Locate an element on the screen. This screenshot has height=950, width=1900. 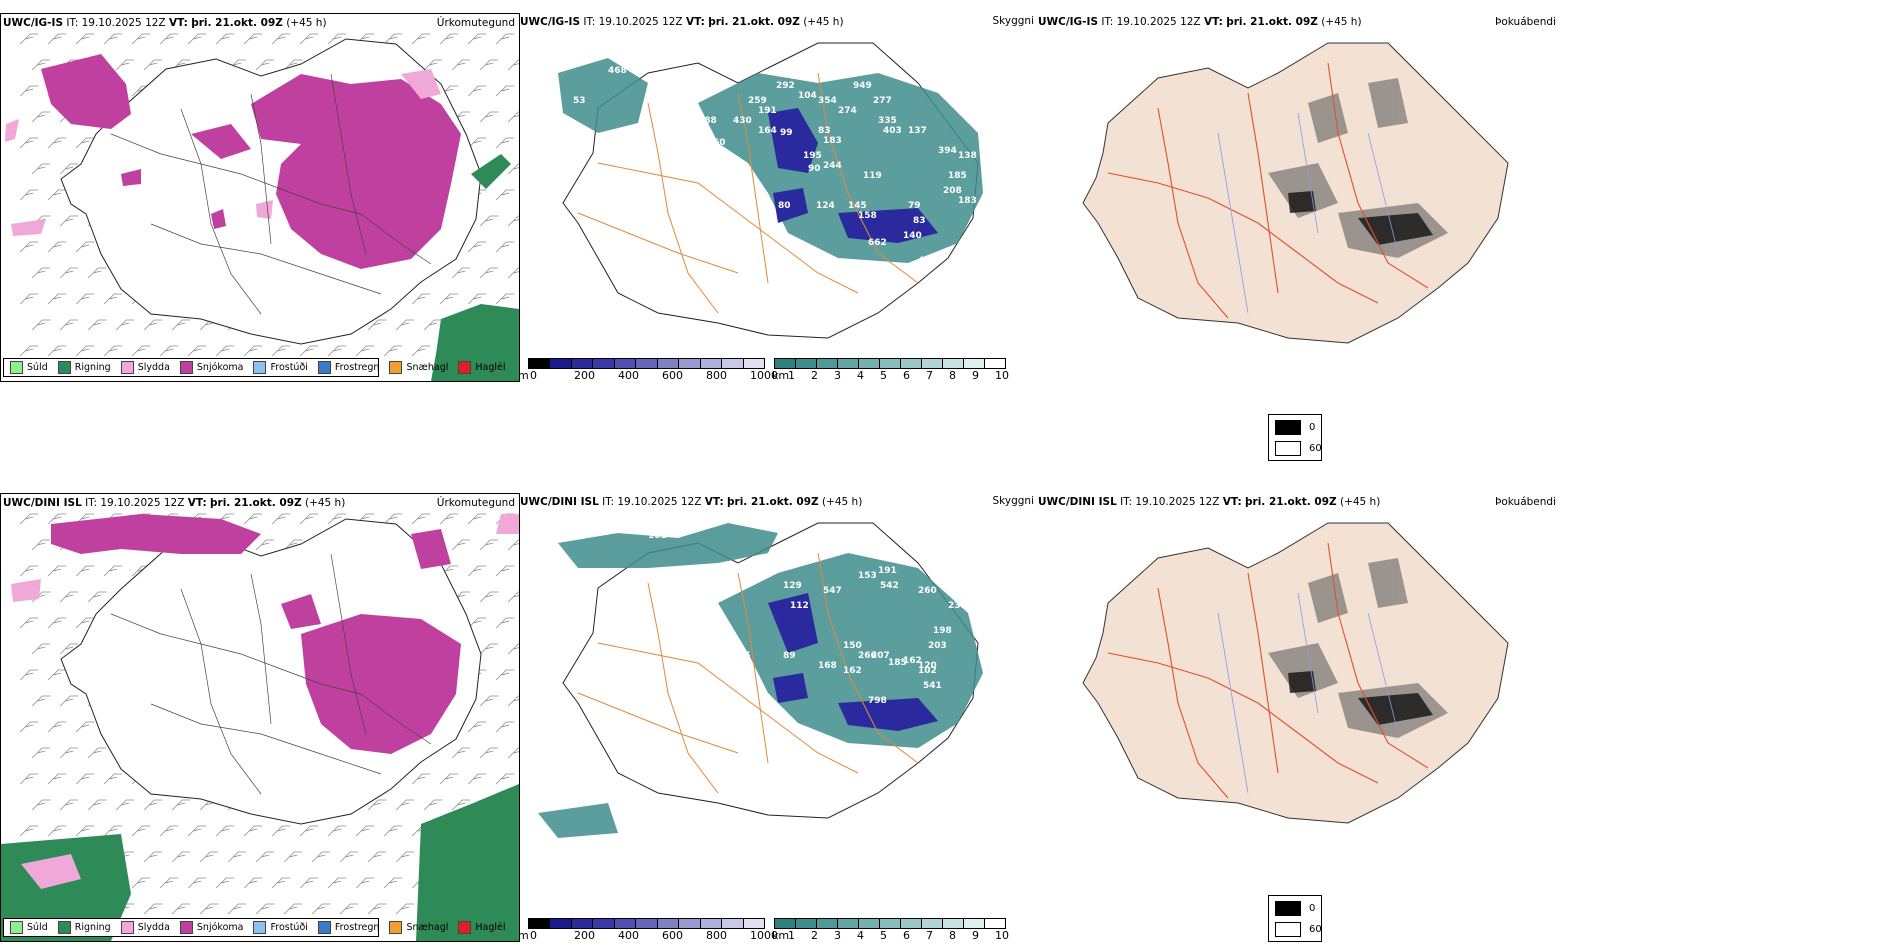
snow-area is located at coordinates (256, 634).